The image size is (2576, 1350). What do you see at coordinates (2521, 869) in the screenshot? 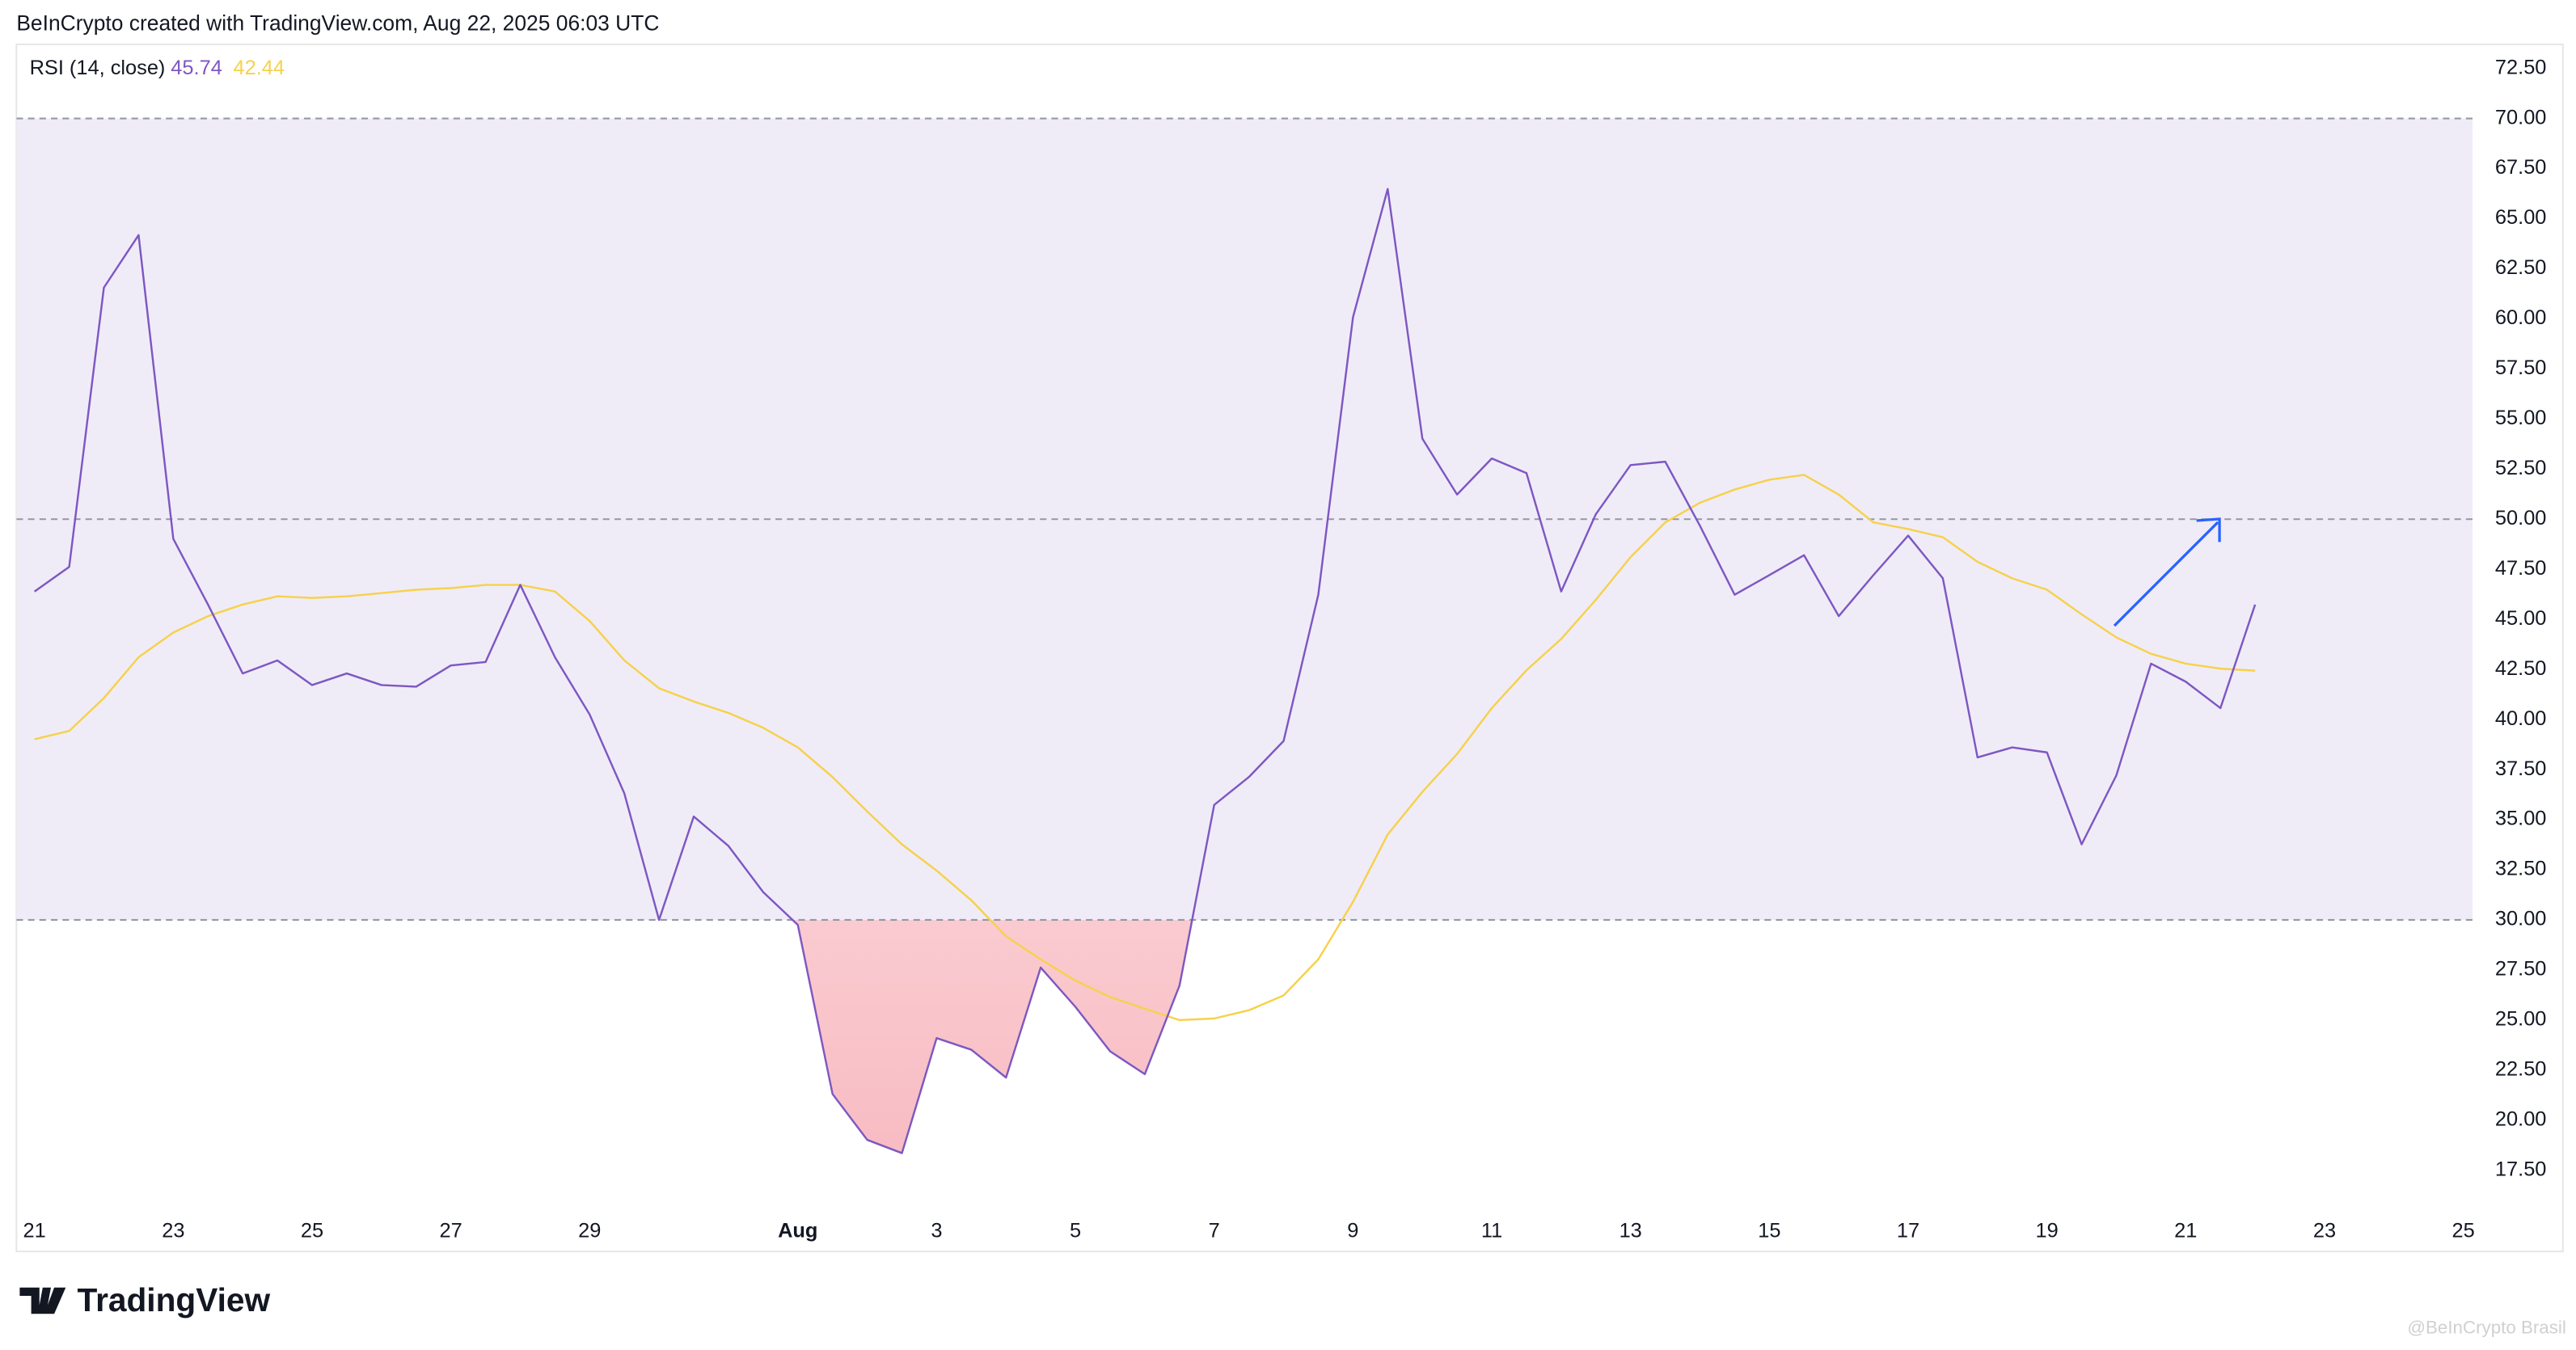
I see `y-tick-label: 32.50` at bounding box center [2521, 869].